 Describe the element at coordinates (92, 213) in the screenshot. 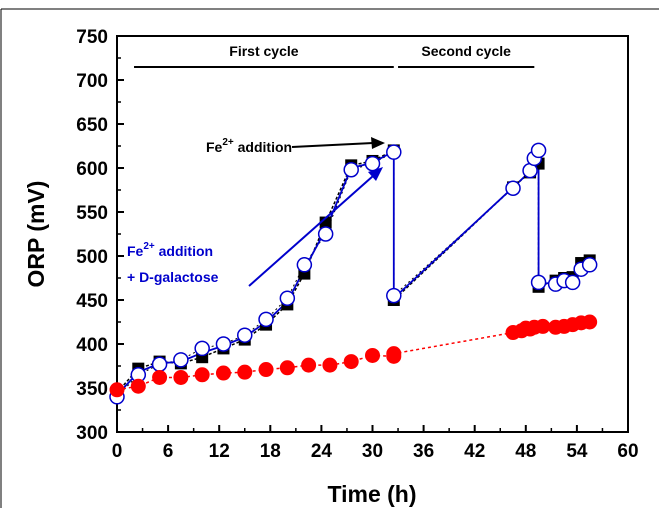

I see `y-tick-label: 550` at that location.